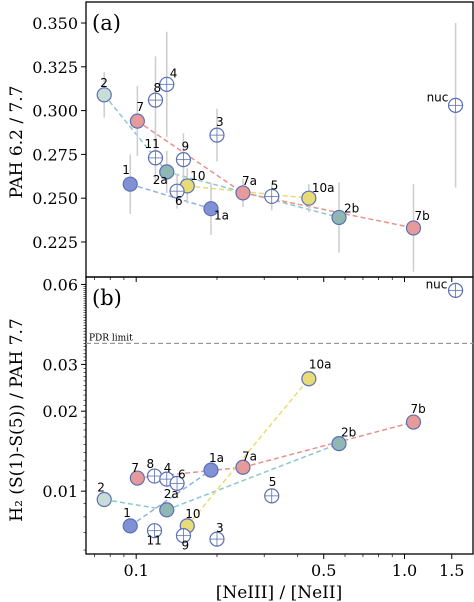 This screenshot has height=602, width=474. Describe the element at coordinates (404, 570) in the screenshot. I see `x-tick-label: 1.0` at that location.